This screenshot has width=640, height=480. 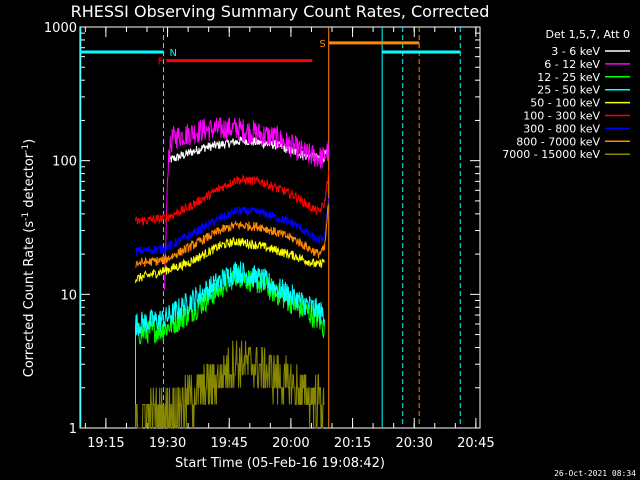 I want to click on y-tick-label: 1000, so click(x=60, y=28).